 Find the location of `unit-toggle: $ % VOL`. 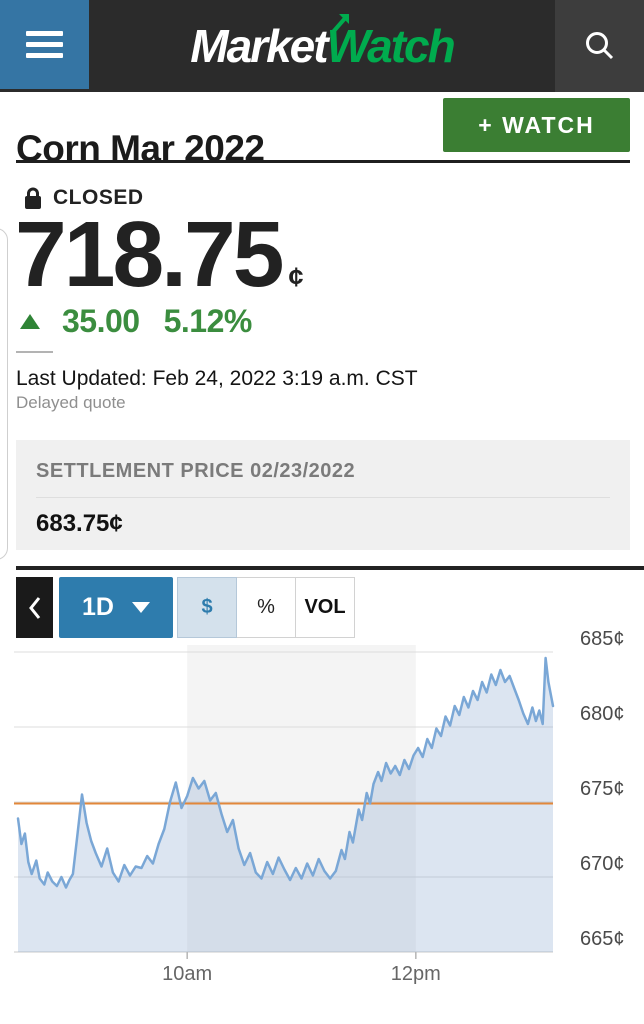

unit-toggle: $ % VOL is located at coordinates (266, 607).